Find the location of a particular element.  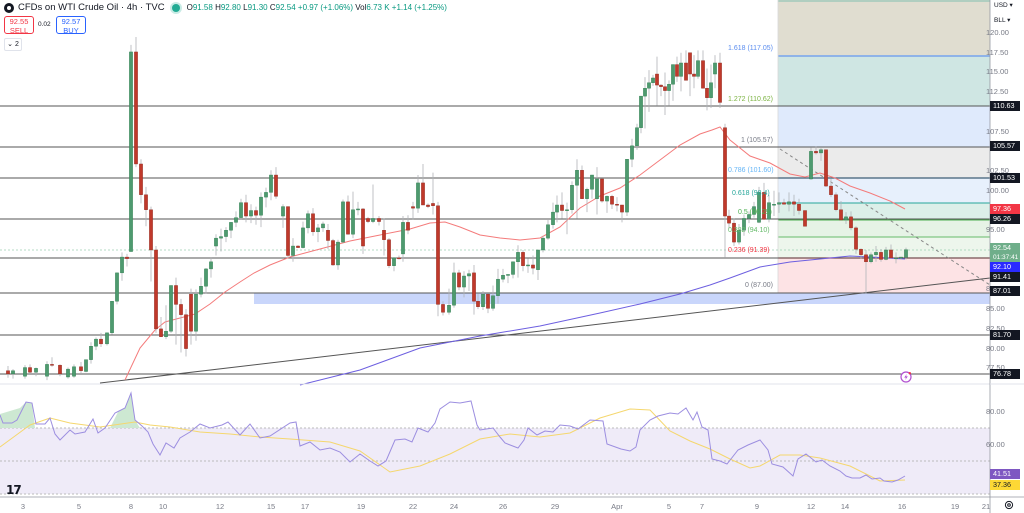

time-label: 10 is located at coordinates (163, 506).